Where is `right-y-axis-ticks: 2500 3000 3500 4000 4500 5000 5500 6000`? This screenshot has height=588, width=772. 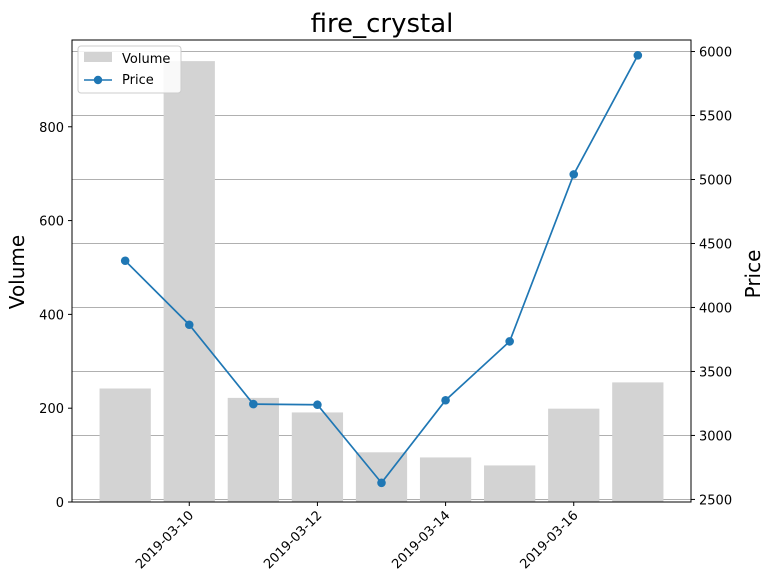
right-y-axis-ticks: 2500 3000 3500 4000 4500 5000 5500 6000 is located at coordinates (711, 277).